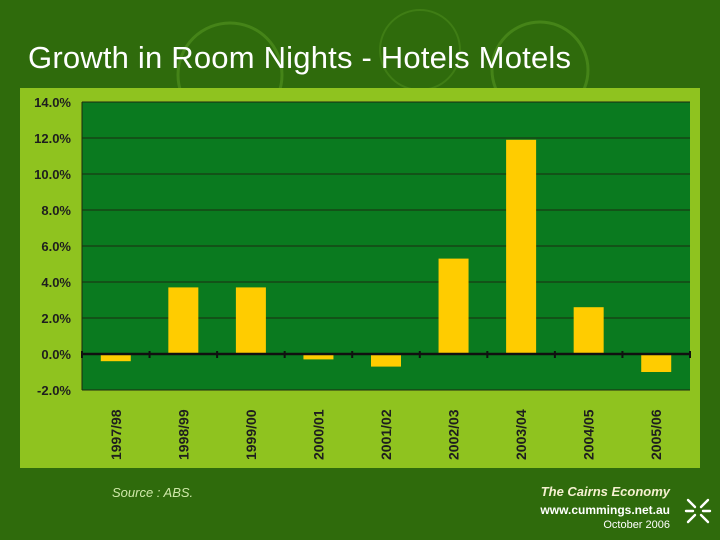  Describe the element at coordinates (454, 434) in the screenshot. I see `x-tick-label: 2002/03` at that location.